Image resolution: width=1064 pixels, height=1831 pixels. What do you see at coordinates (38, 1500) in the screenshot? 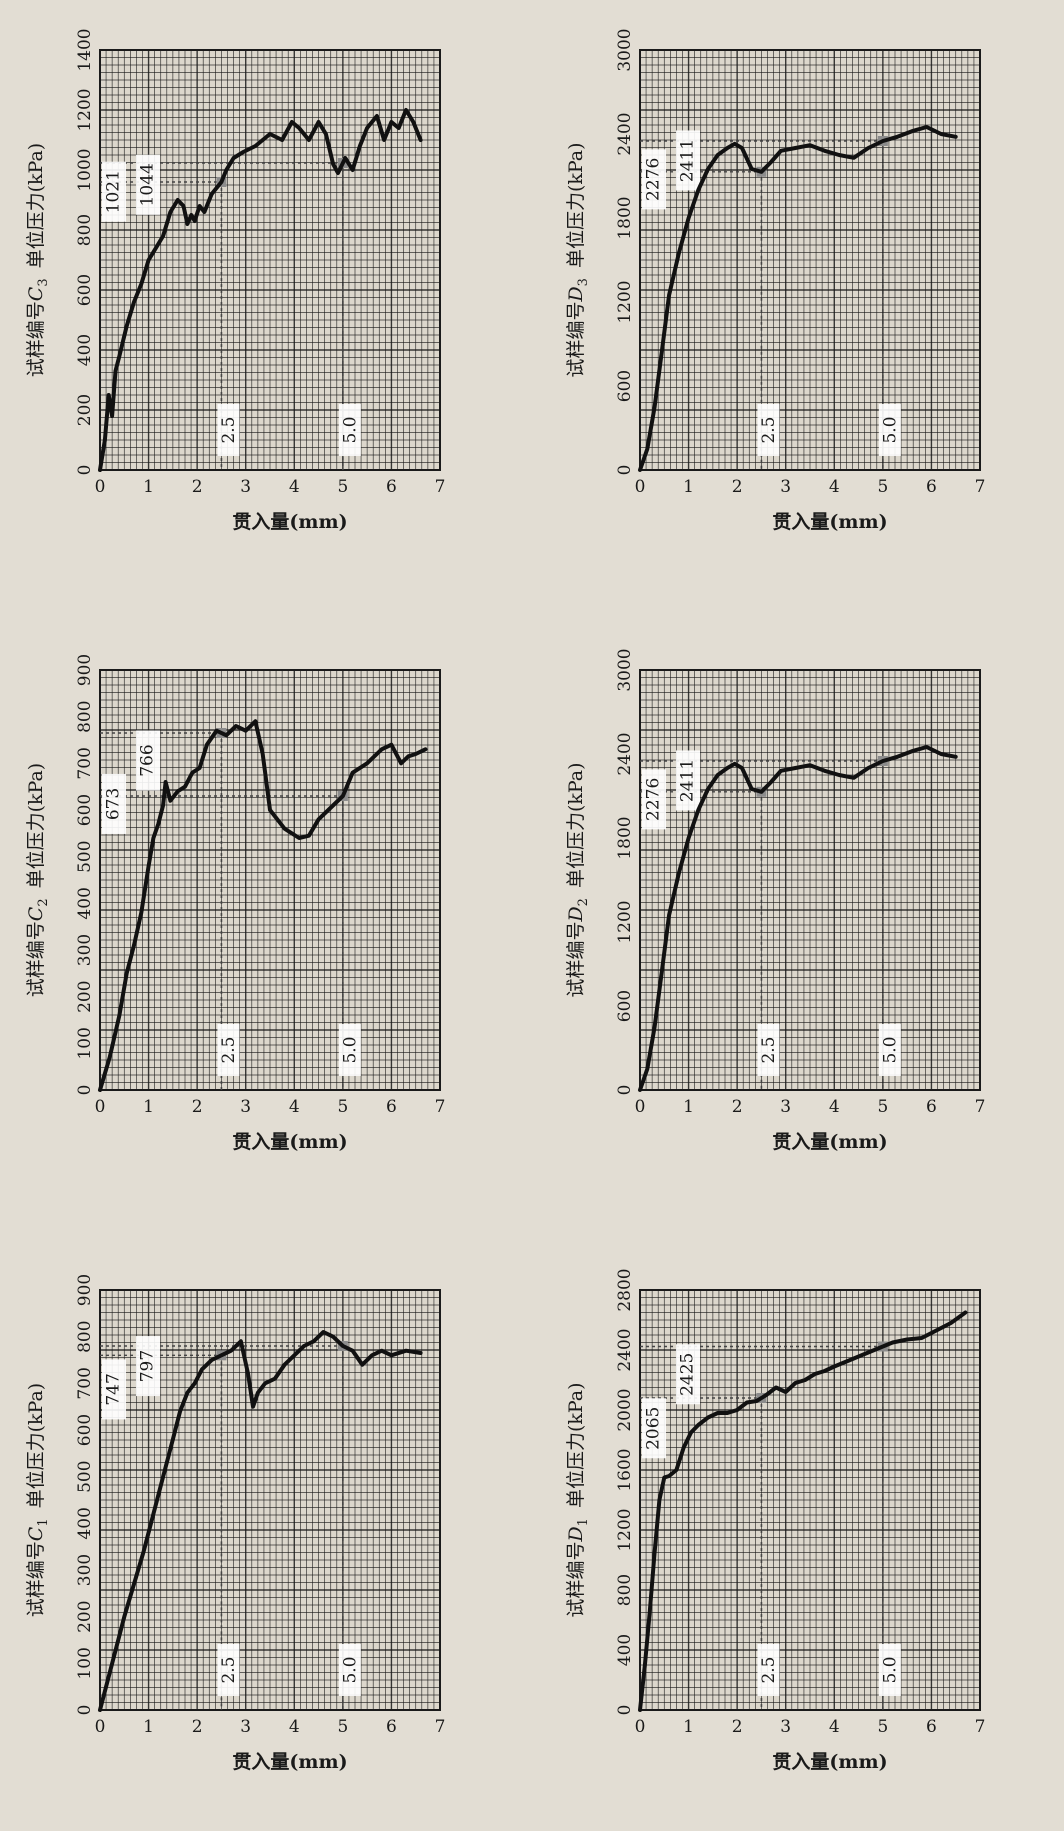
I see `y-axis-title: 试样编号C1 单位压力(kPa)` at bounding box center [38, 1500].